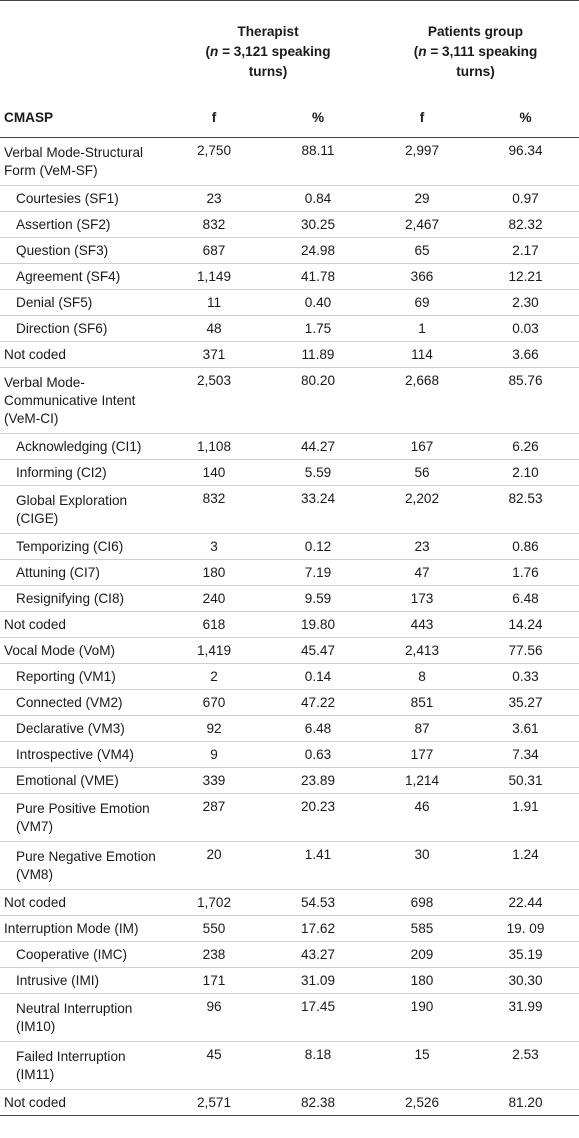 This screenshot has height=1138, width=579. I want to click on table-row: Vocal Mode (VoM) 1,419 45.47 2,413 77.56, so click(289, 650).